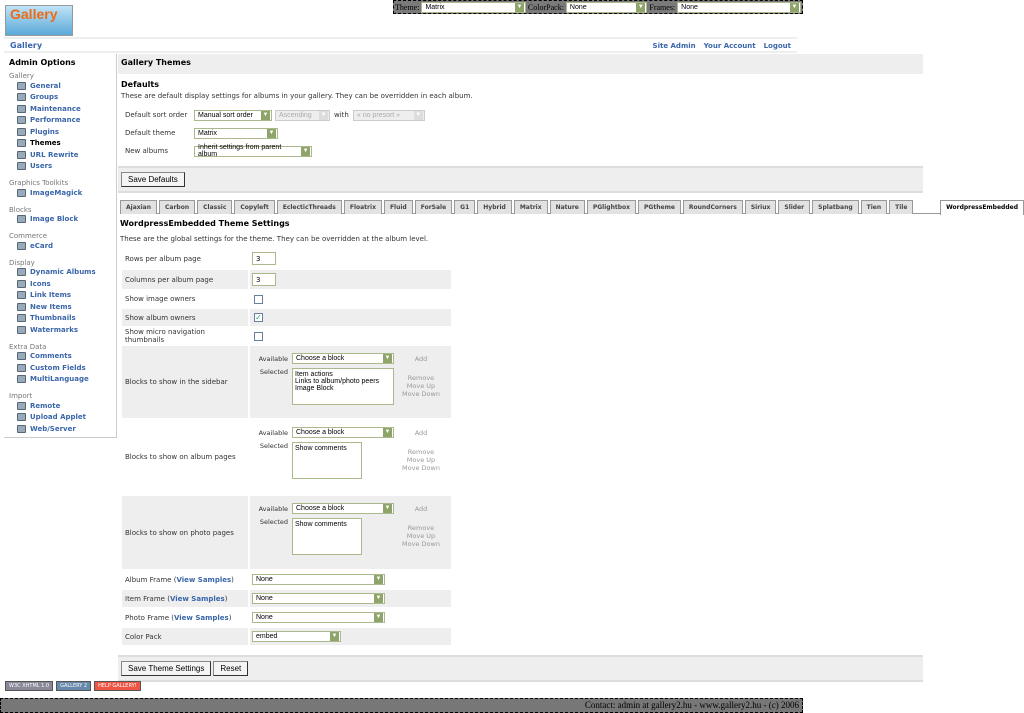 The height and width of the screenshot is (713, 1024). Describe the element at coordinates (153, 179) in the screenshot. I see `save-defaults-button: Save Defaults` at that location.